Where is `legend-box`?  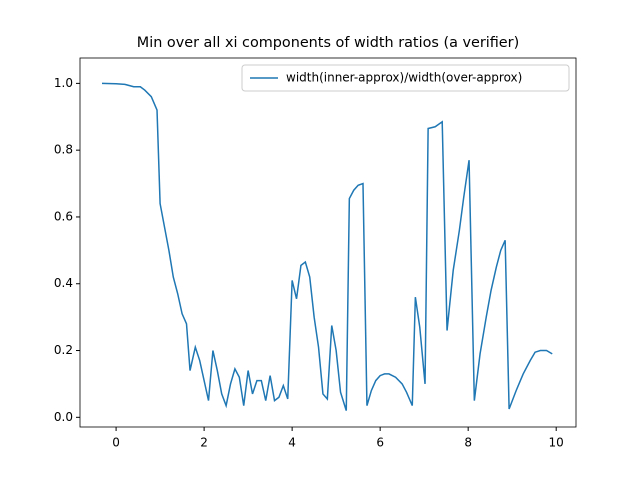 legend-box is located at coordinates (405, 78).